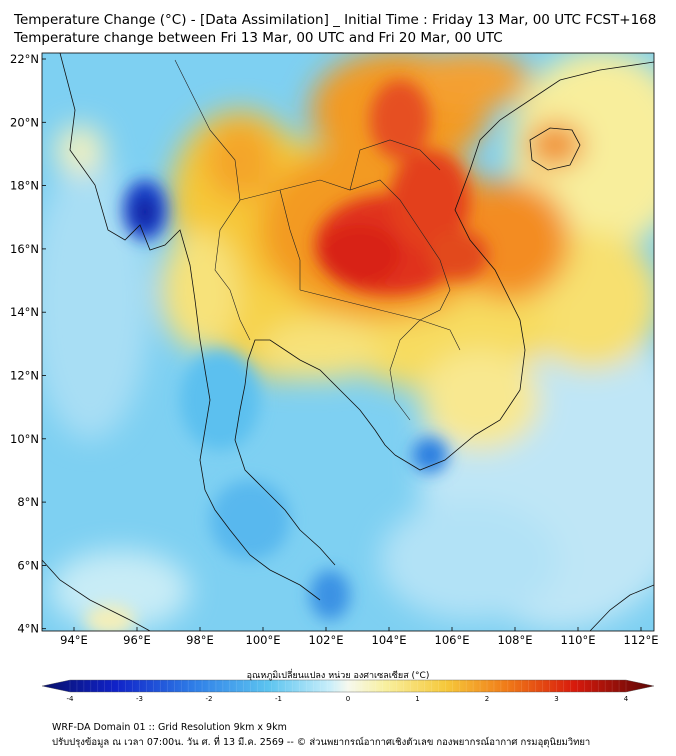 Image resolution: width=676 pixels, height=756 pixels. I want to click on colorbar-tick-label: 3, so click(556, 699).